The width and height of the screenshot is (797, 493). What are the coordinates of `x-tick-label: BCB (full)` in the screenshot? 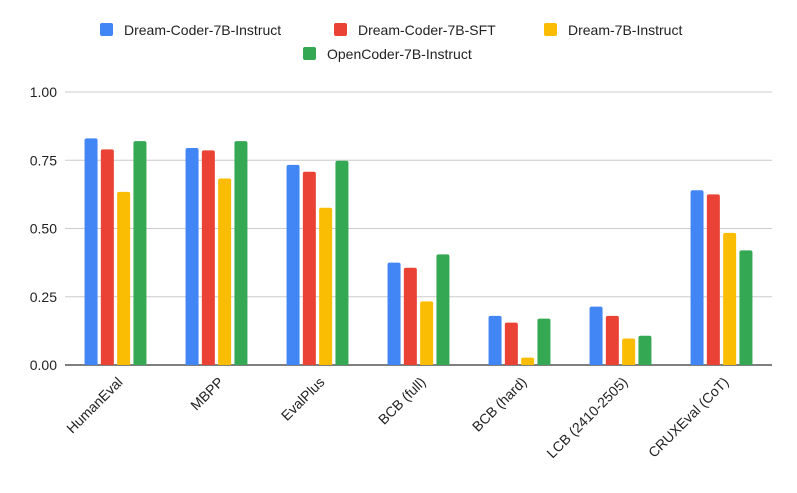 It's located at (402, 401).